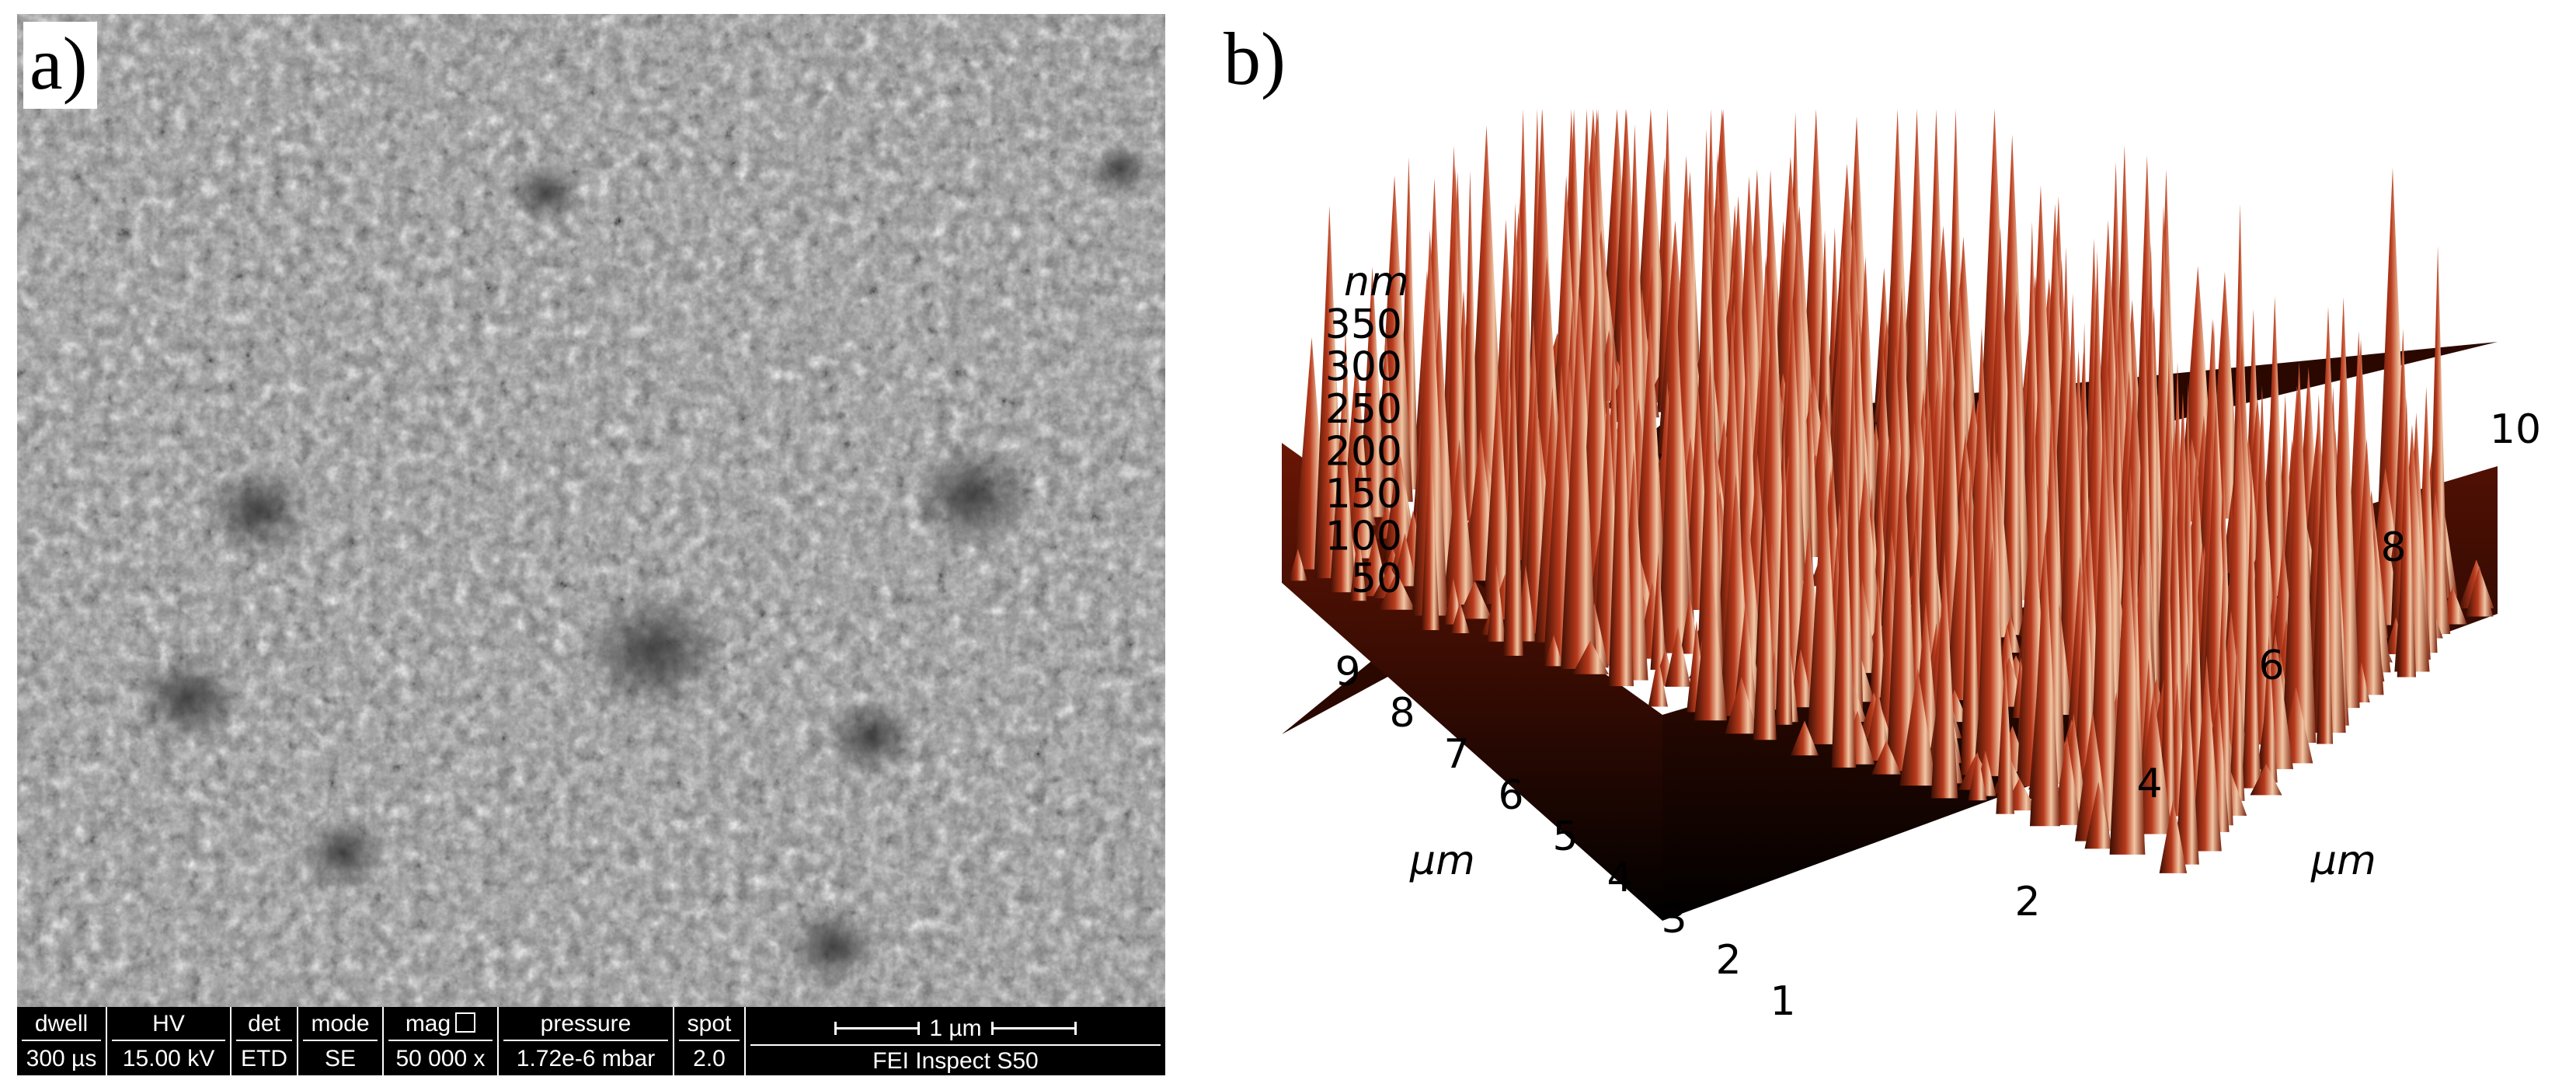 This screenshot has height=1087, width=2576. Describe the element at coordinates (1619, 878) in the screenshot. I see `left-axis-tick-label: 4` at that location.